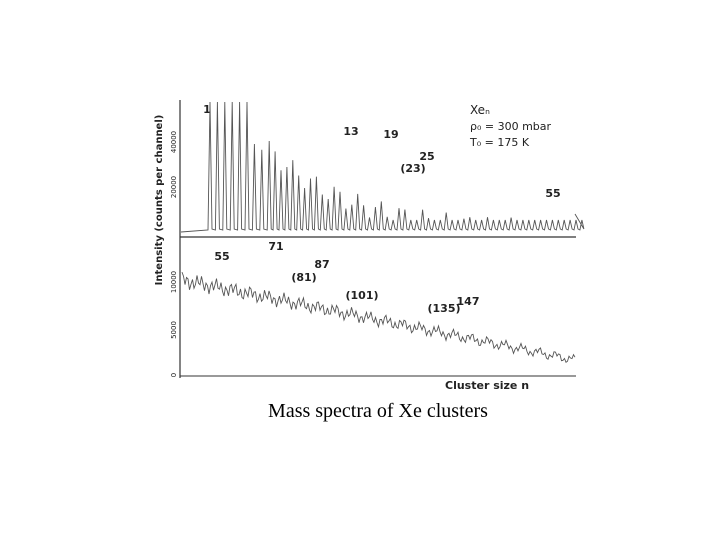  I want to click on peak-label: 147, so click(468, 301).